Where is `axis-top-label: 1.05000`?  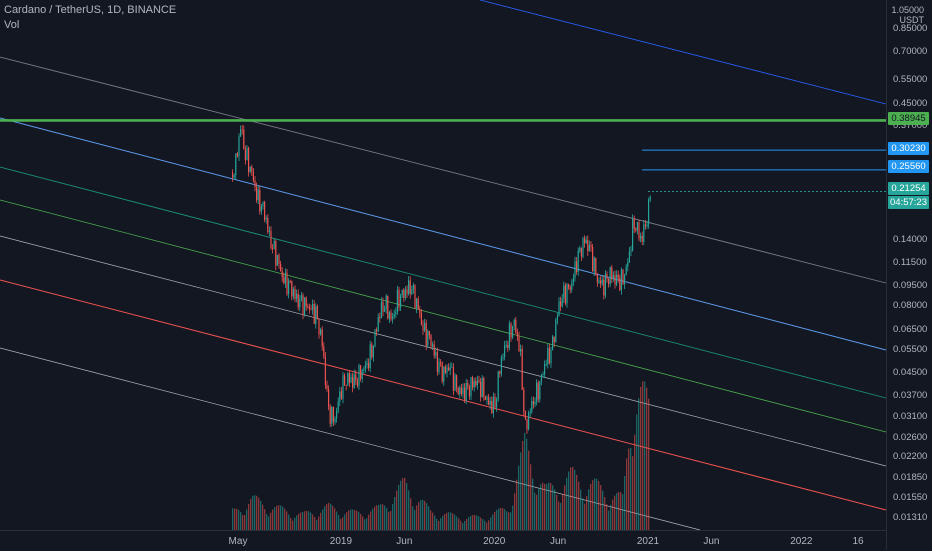
axis-top-label: 1.05000 is located at coordinates (907, 10).